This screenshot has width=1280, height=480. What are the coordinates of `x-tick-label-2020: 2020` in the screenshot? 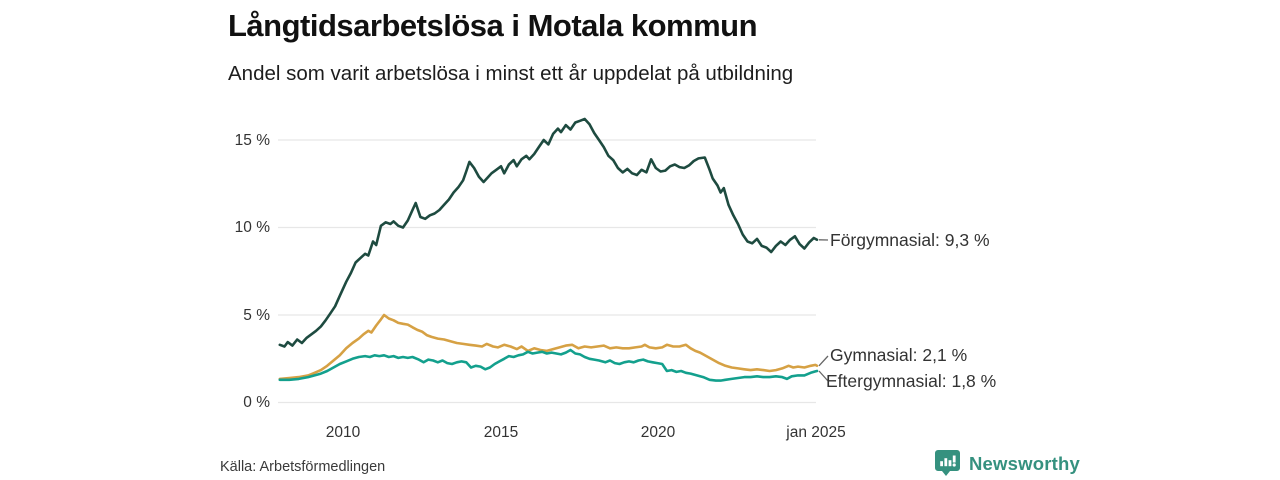 It's located at (658, 432).